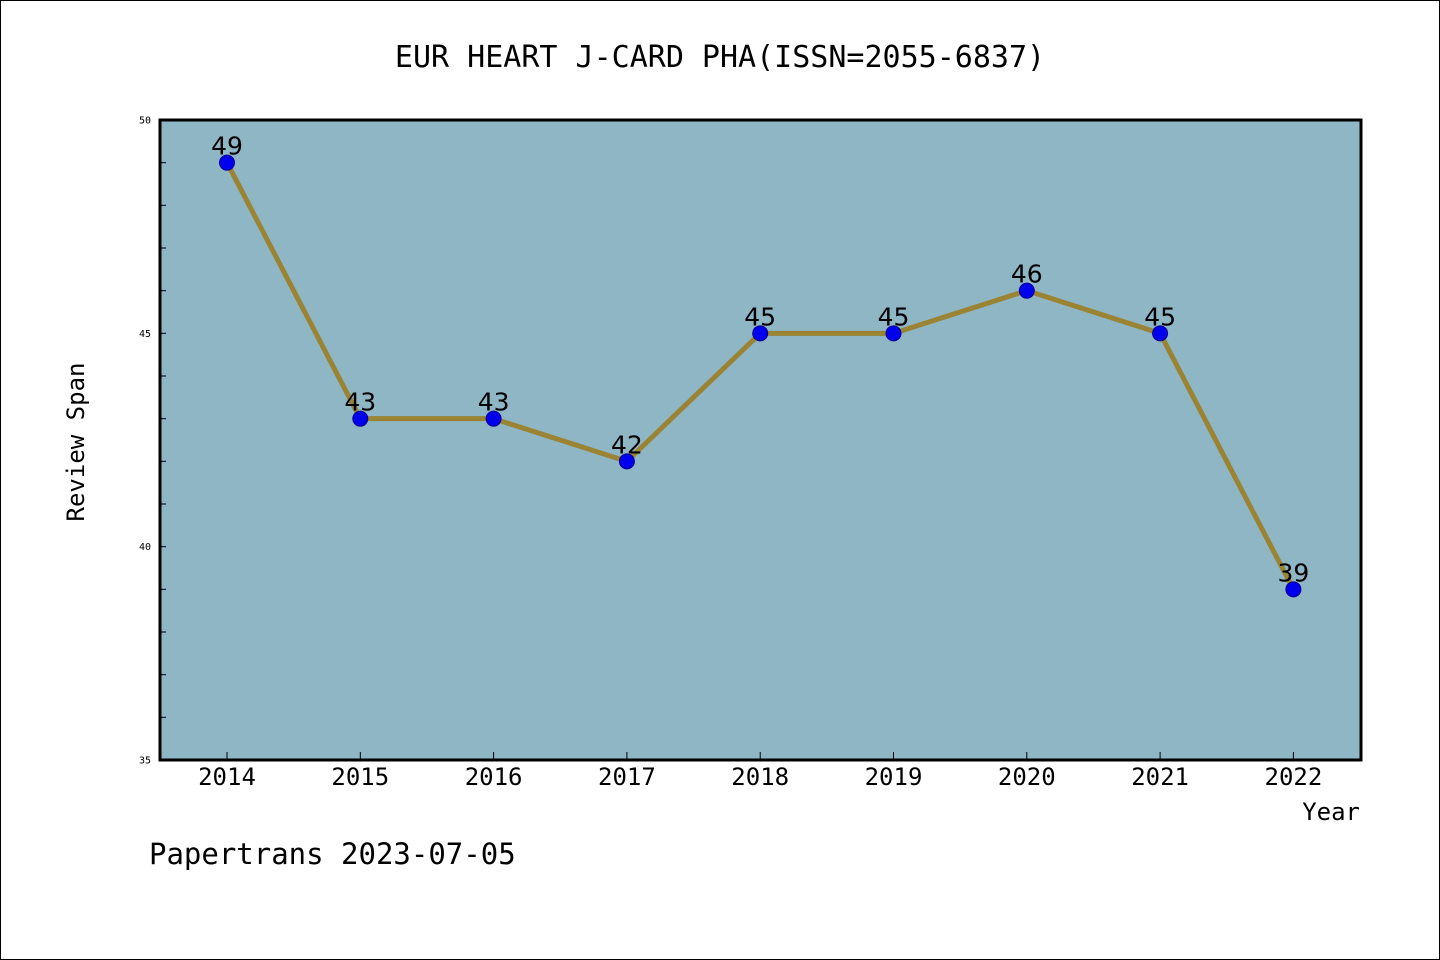 This screenshot has height=960, width=1440. I want to click on x-tick-label: 2019, so click(894, 777).